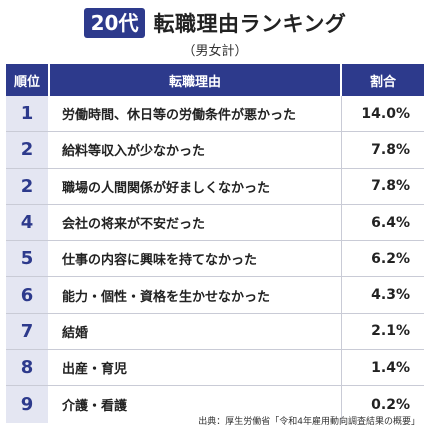 This screenshot has height=430, width=430. I want to click on percent-cell: 14.0%, so click(385, 113).